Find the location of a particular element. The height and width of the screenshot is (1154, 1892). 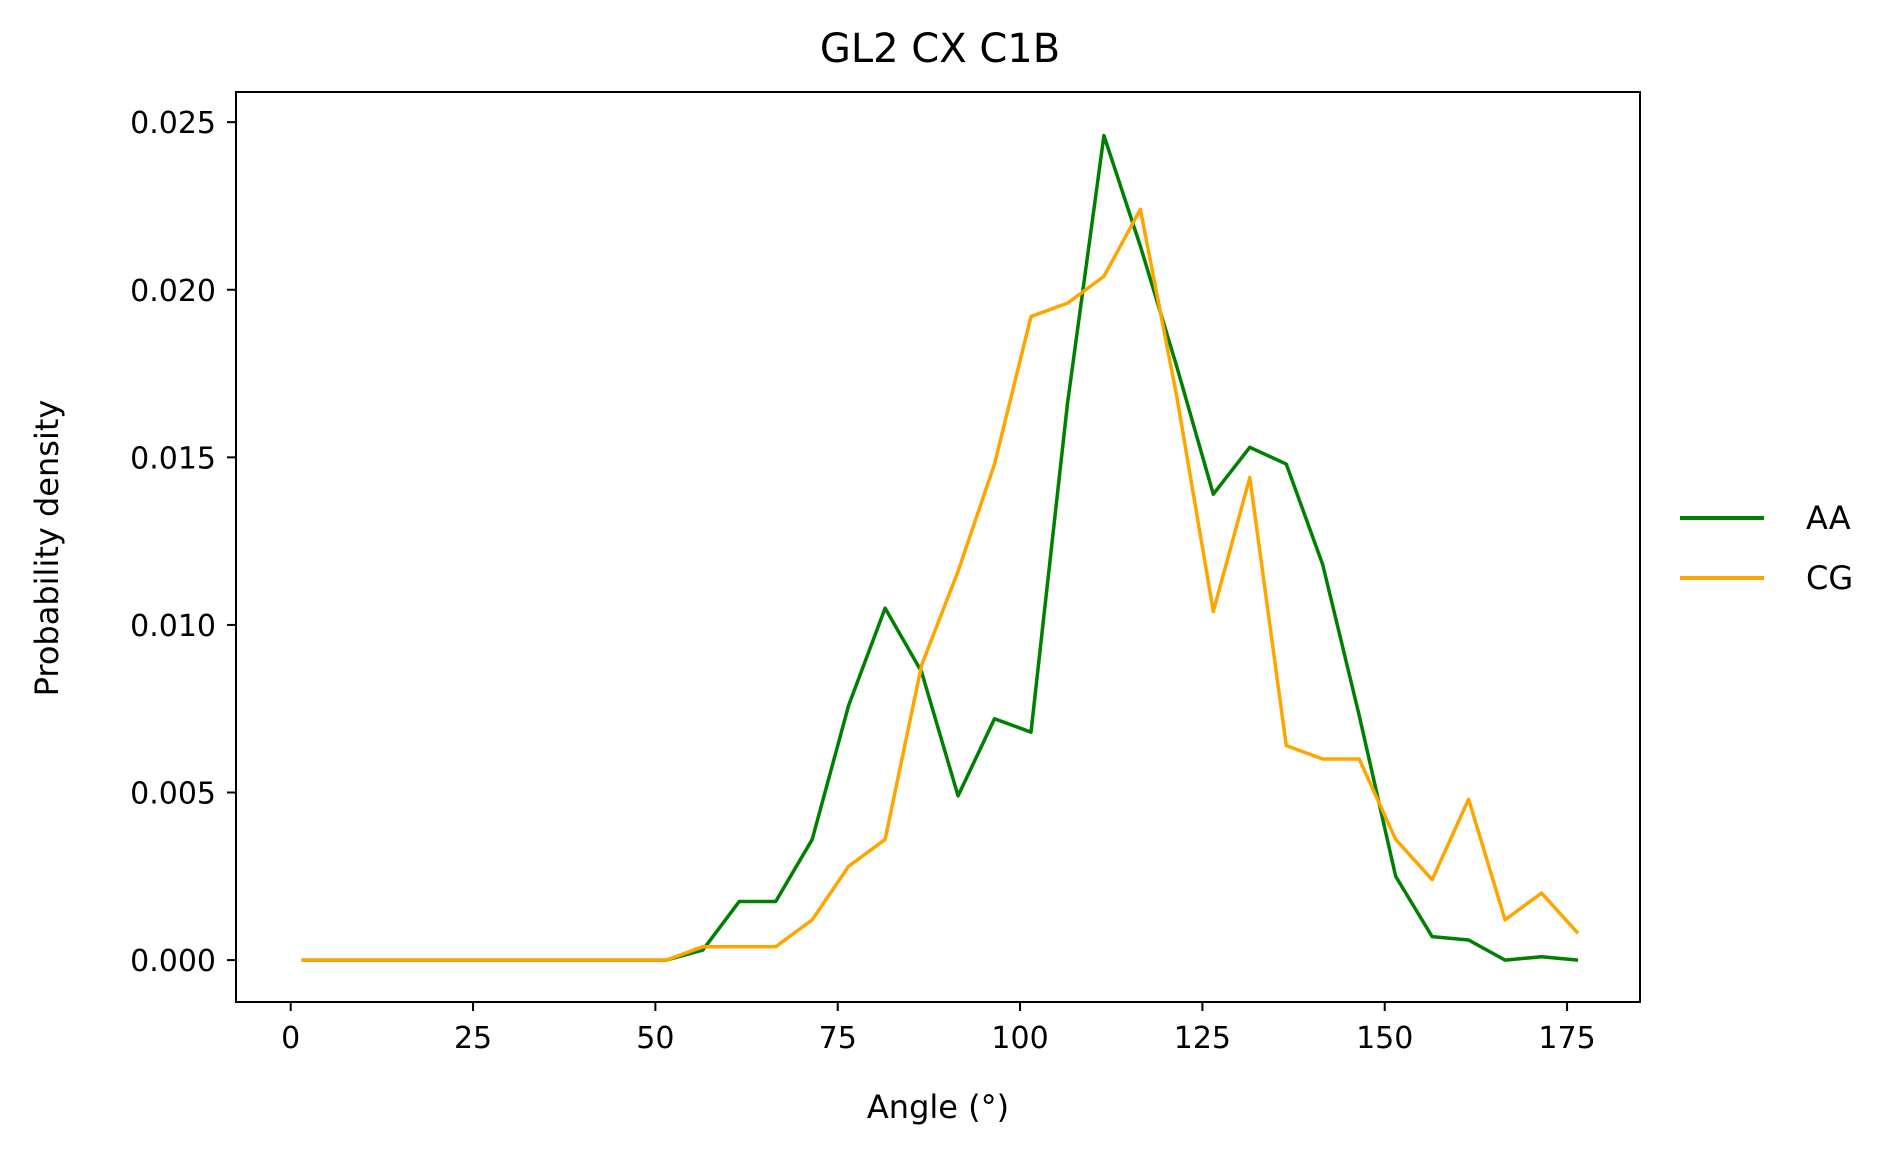

x-tick-label: 175 is located at coordinates (1566, 1038).